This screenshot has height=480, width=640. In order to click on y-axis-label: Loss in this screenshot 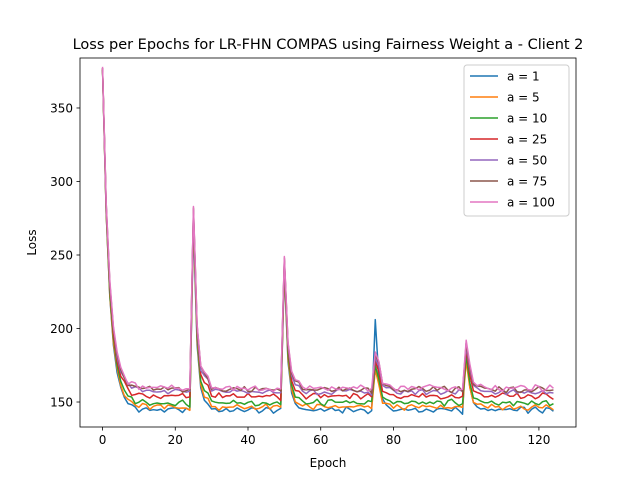, I will do `click(32, 242)`.